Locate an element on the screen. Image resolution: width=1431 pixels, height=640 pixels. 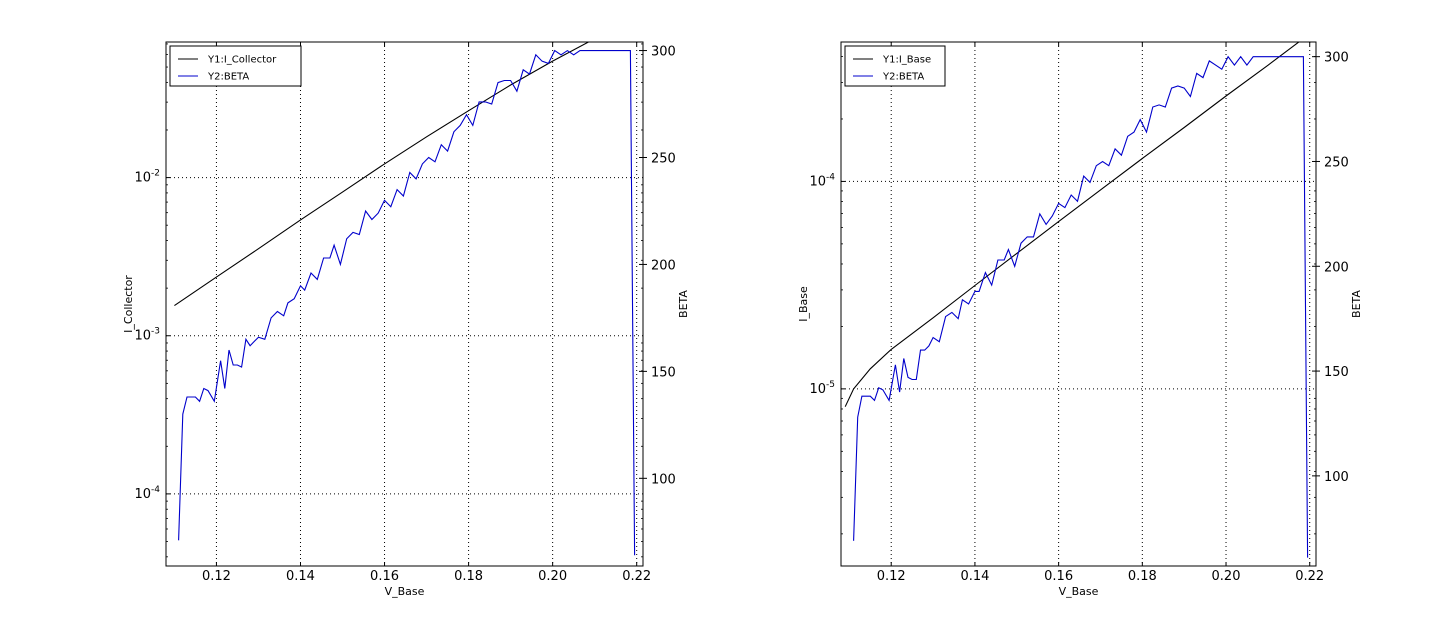
y-axis-title: I_Collector is located at coordinates (128, 304).